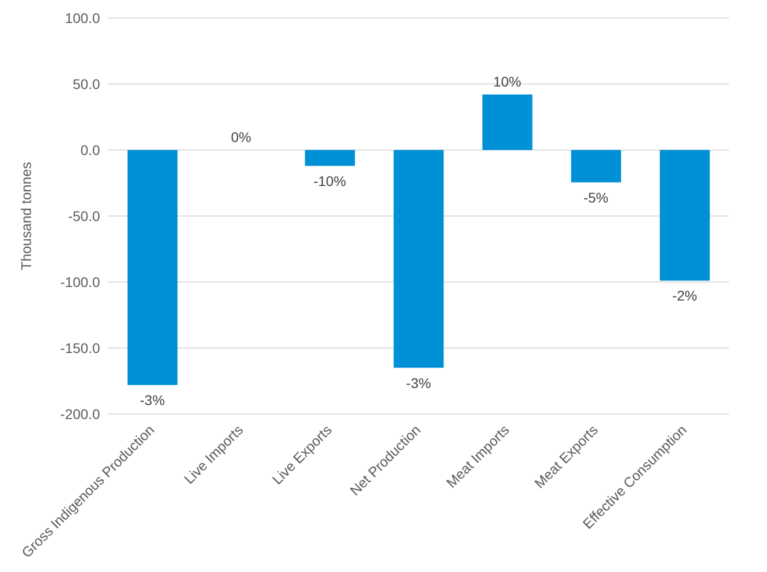 The height and width of the screenshot is (572, 767). What do you see at coordinates (685, 296) in the screenshot?
I see `annotation: -2%` at bounding box center [685, 296].